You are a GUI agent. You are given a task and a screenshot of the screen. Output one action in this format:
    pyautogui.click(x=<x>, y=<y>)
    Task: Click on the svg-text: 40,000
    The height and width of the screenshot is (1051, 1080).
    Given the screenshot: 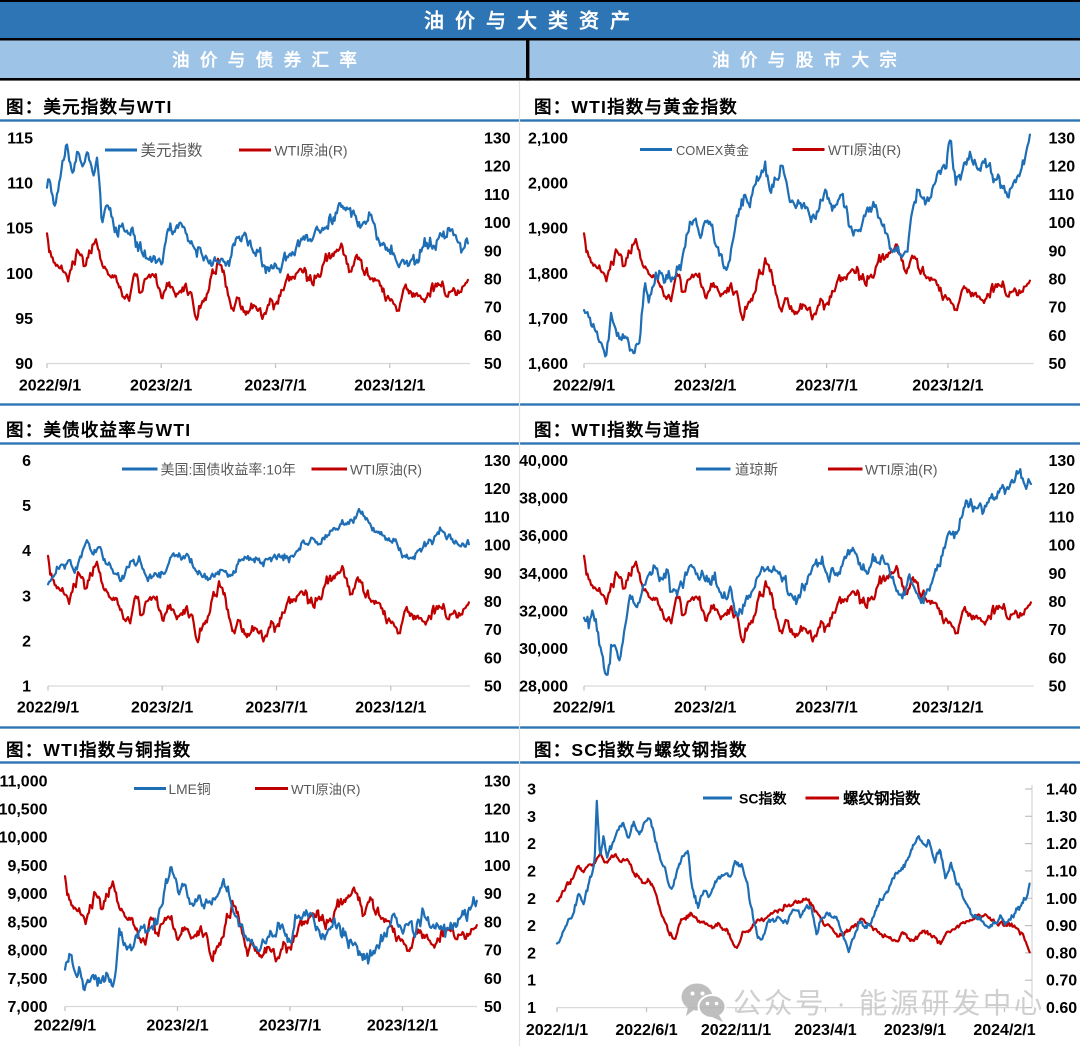 What is the action you would take?
    pyautogui.click(x=543, y=461)
    